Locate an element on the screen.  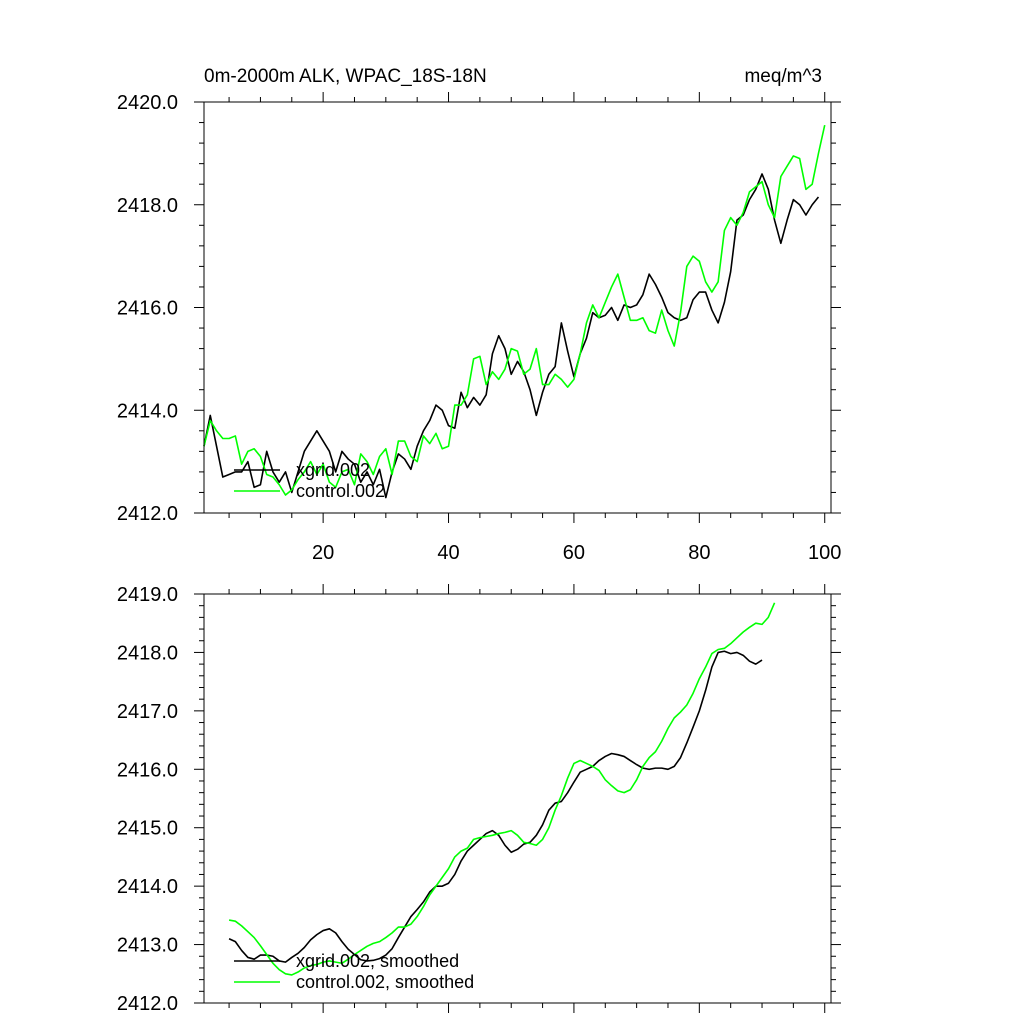
legend-label: xgrid.002, smoothed is located at coordinates (377, 961).